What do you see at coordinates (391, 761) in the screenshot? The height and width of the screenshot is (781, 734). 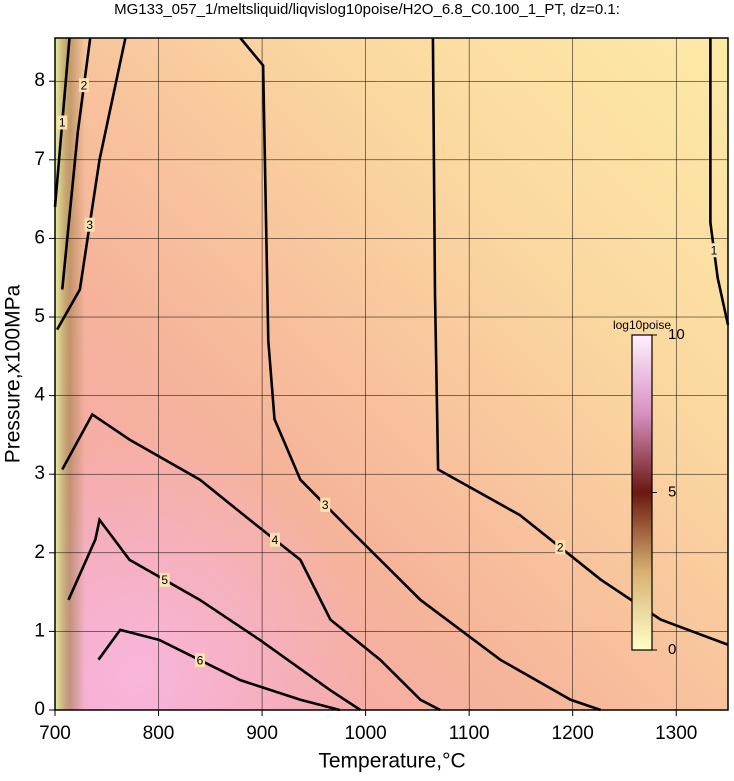 I see `x-axis-label: Temperature,°C` at bounding box center [391, 761].